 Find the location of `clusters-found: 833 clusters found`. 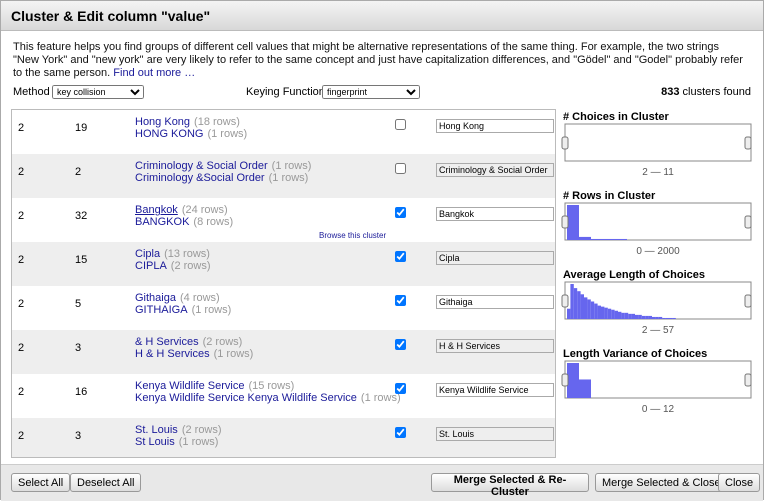

clusters-found: 833 clusters found is located at coordinates (706, 92).